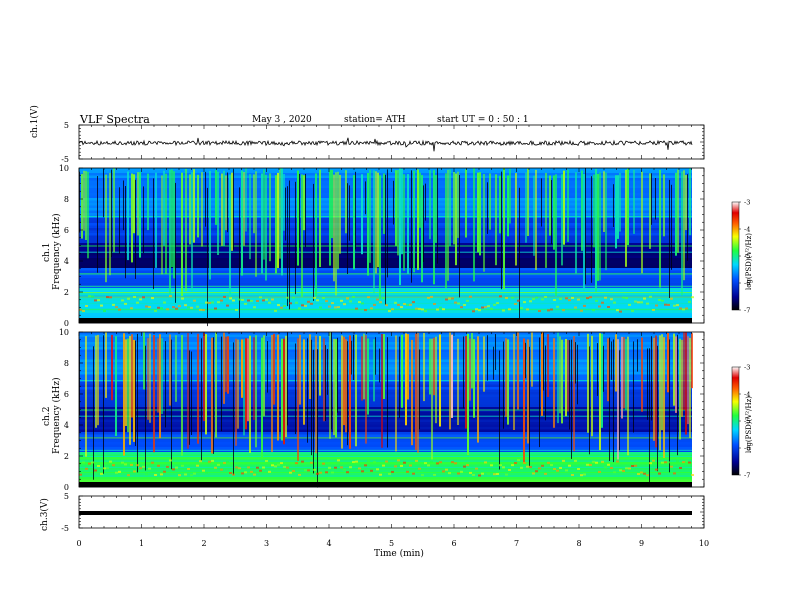 The width and height of the screenshot is (792, 612). I want to click on x-tick-label: 1, so click(141, 543).